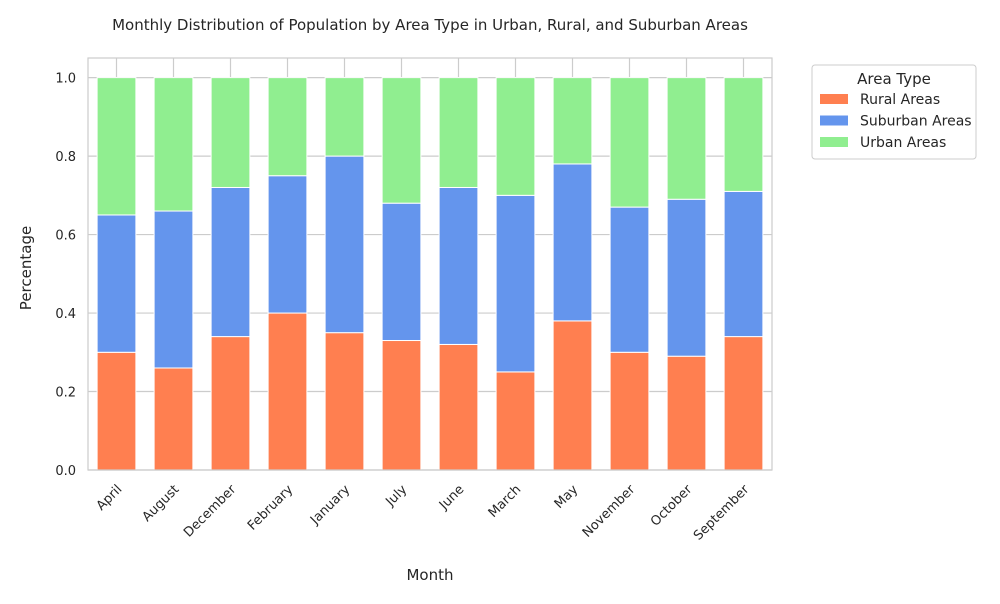 The image size is (1000, 604). What do you see at coordinates (451, 497) in the screenshot?
I see `x-tick-label: June` at bounding box center [451, 497].